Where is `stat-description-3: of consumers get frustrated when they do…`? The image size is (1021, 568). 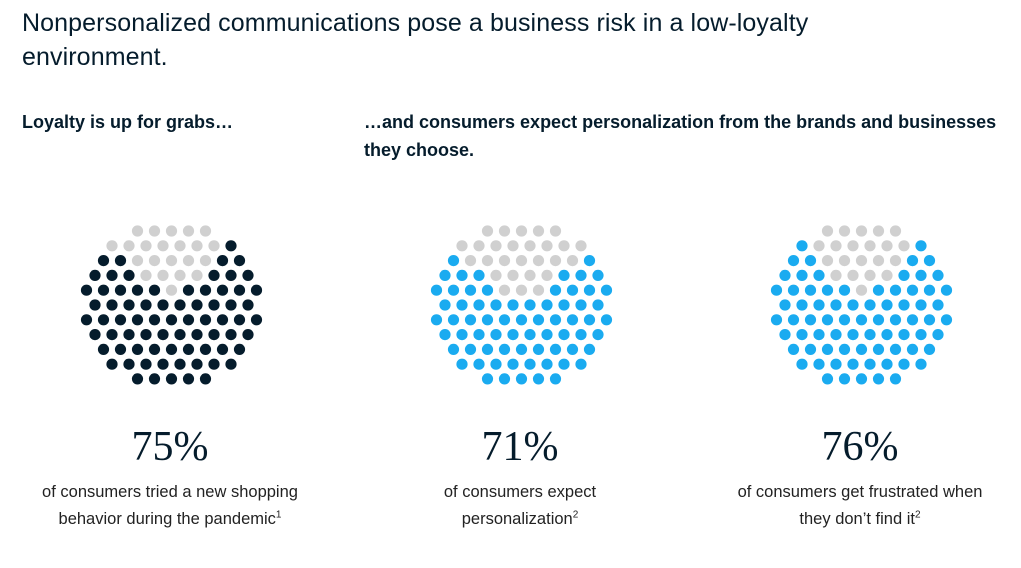
stat-description-3: of consumers get frustrated when they do… is located at coordinates (860, 506).